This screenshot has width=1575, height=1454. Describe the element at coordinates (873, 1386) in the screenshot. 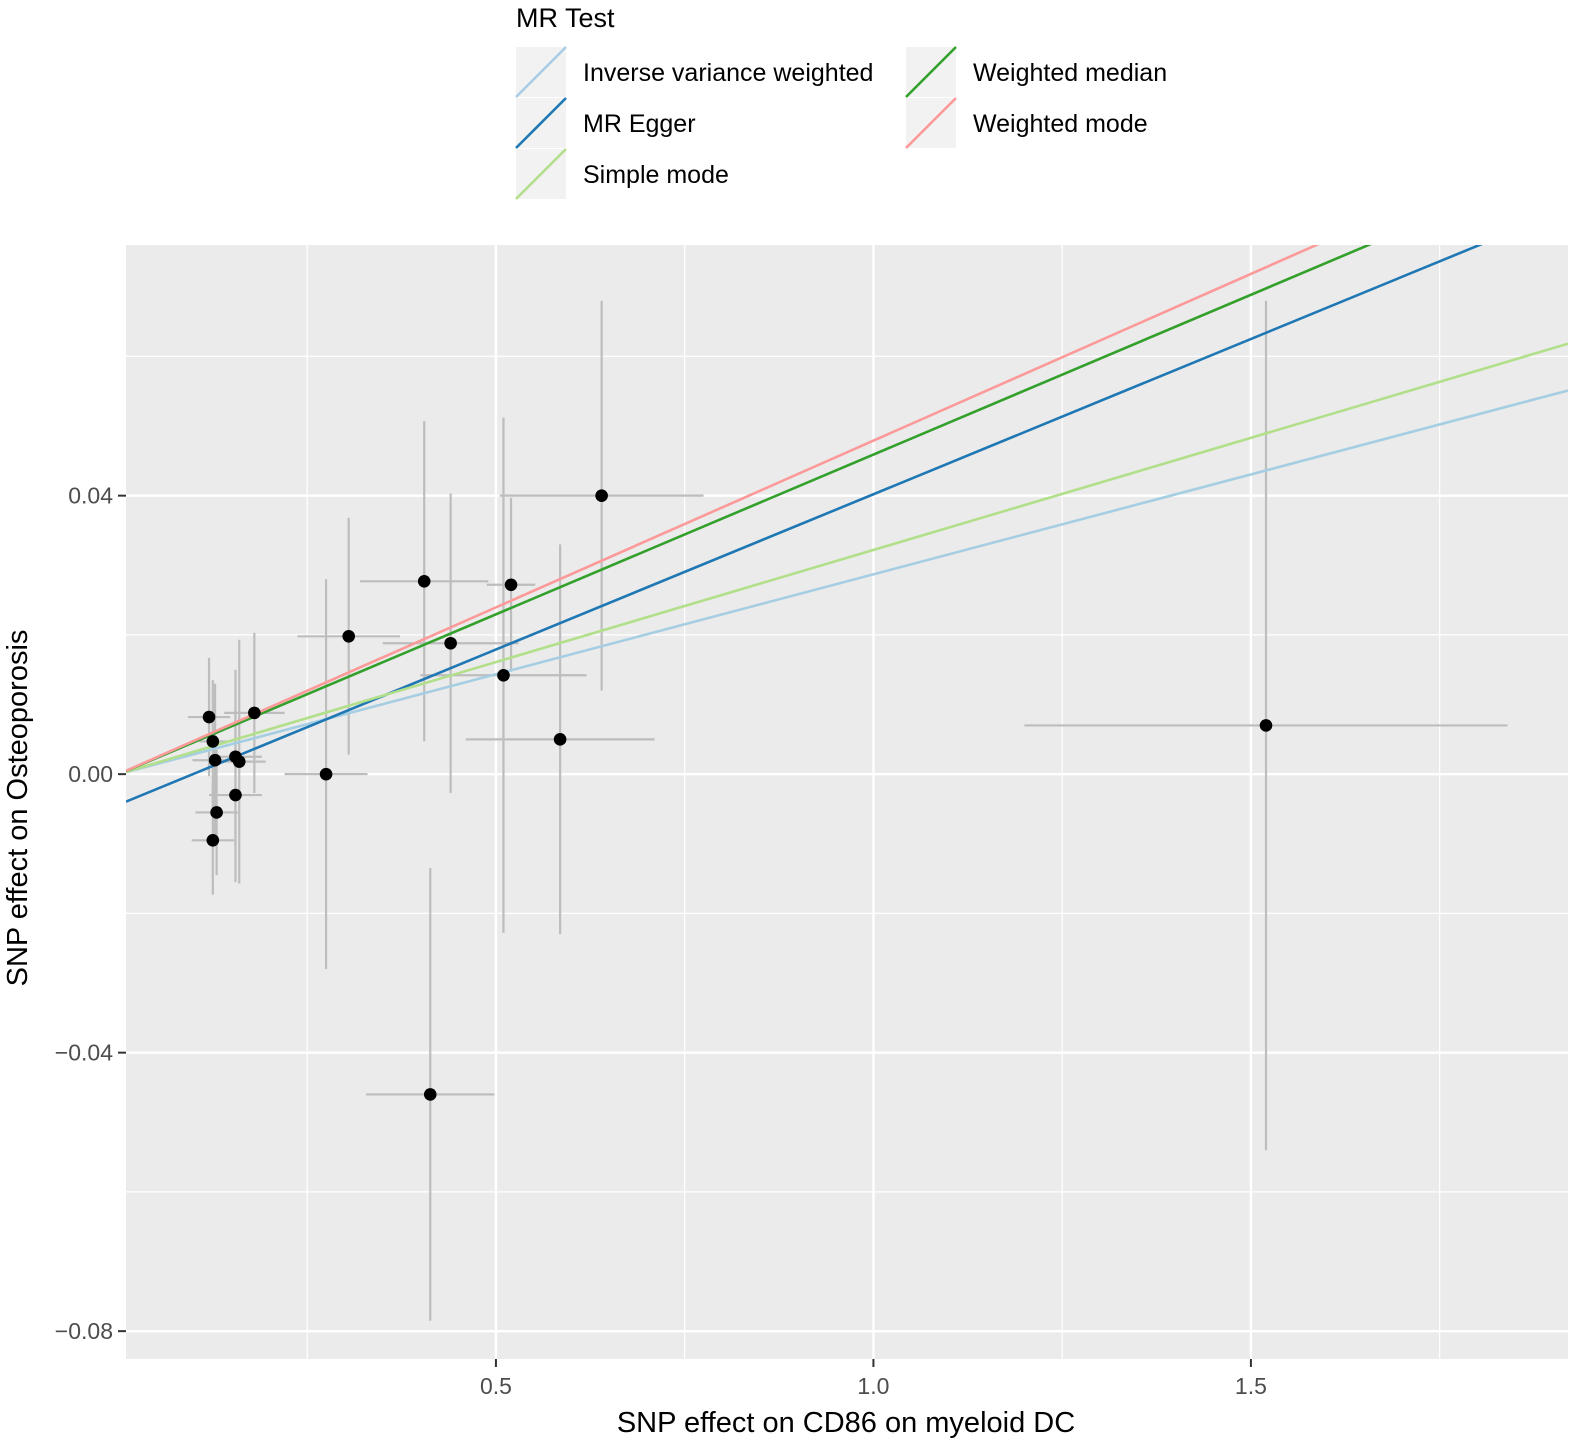

I see `x-tick-label: 1.0` at that location.